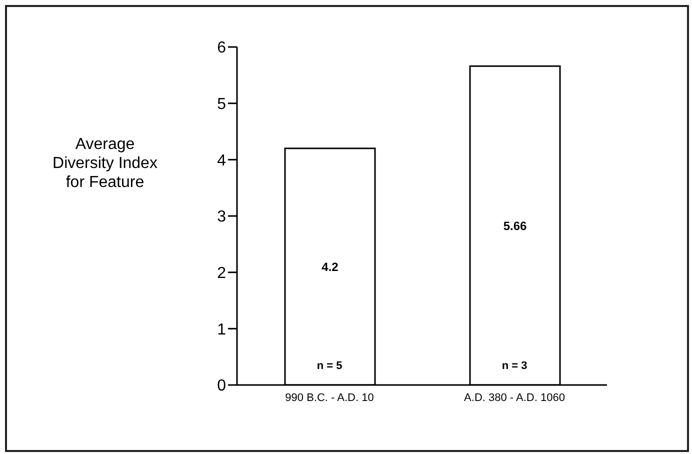 The image size is (692, 454). Describe the element at coordinates (221, 217) in the screenshot. I see `y-tick-label: 3` at that location.